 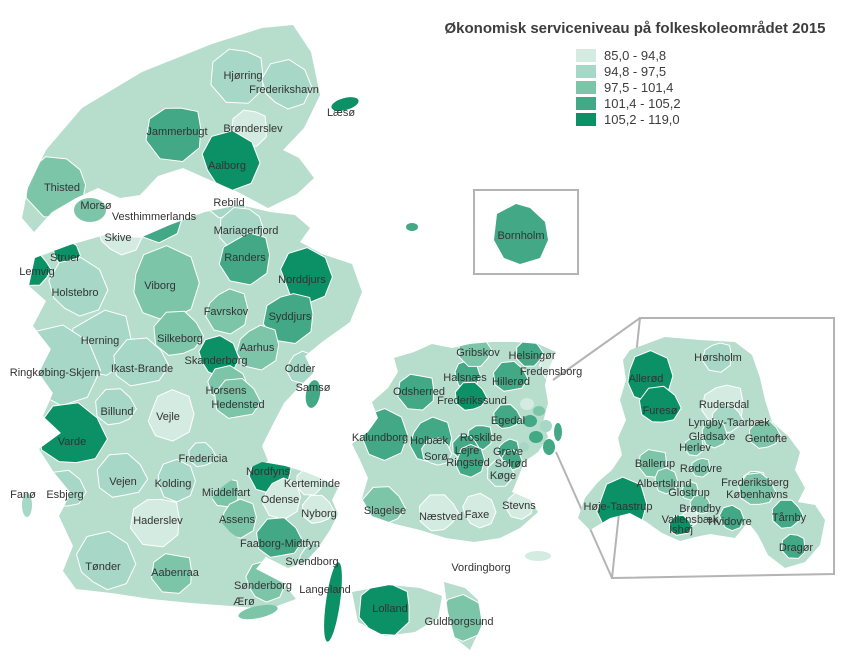 What do you see at coordinates (646, 379) in the screenshot?
I see `municipality-label-Allerød: Allerød` at bounding box center [646, 379].